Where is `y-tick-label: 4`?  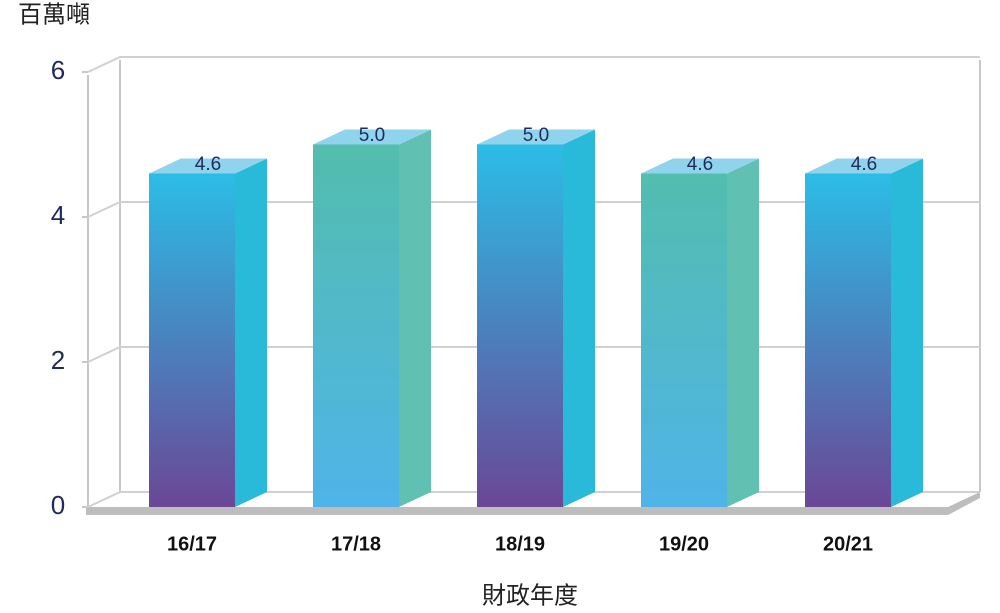 y-tick-label: 4 is located at coordinates (58, 215).